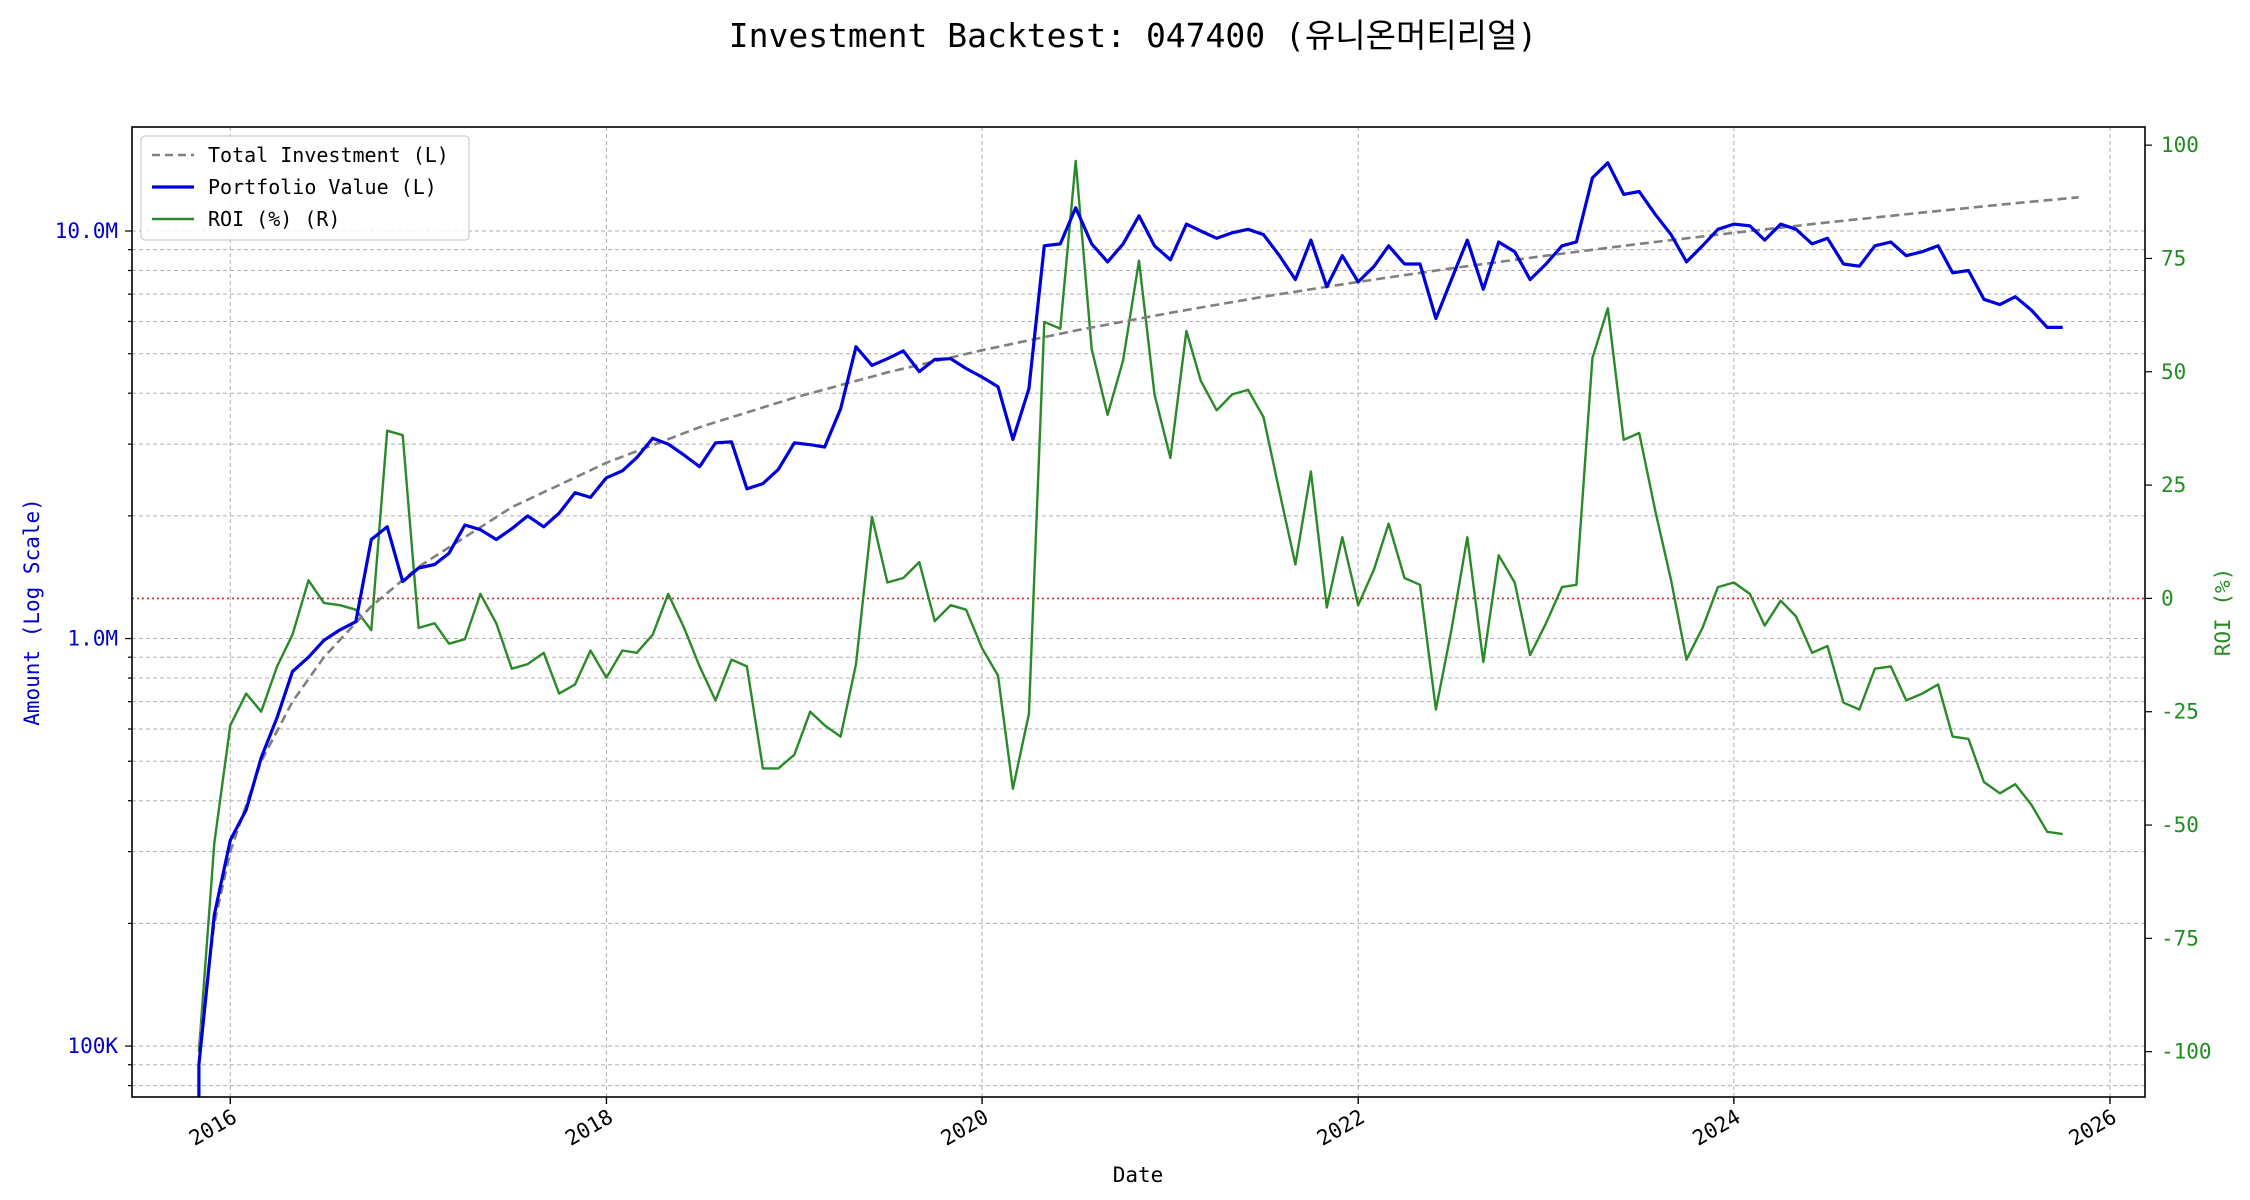 The height and width of the screenshot is (1200, 2250). I want to click on left-tick-label: 1.0M, so click(92, 639).